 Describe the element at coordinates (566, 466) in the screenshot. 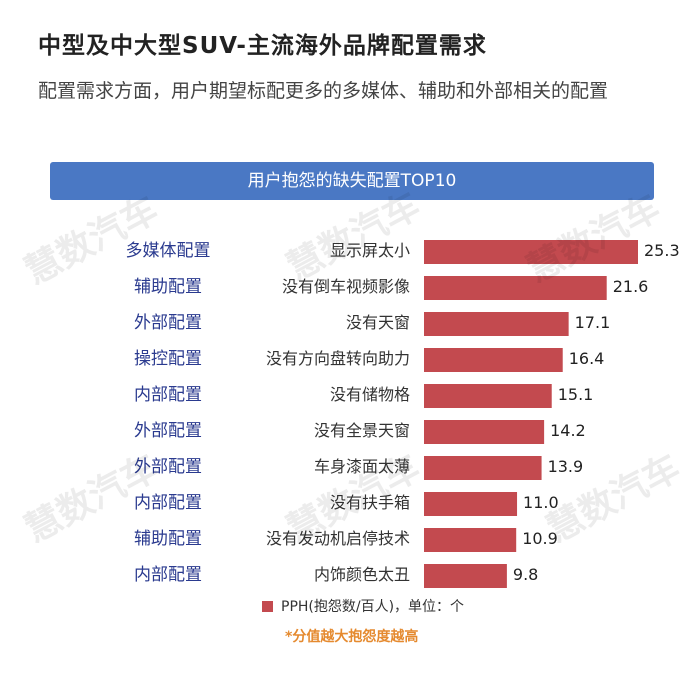

I see `data-label: 13.9` at that location.